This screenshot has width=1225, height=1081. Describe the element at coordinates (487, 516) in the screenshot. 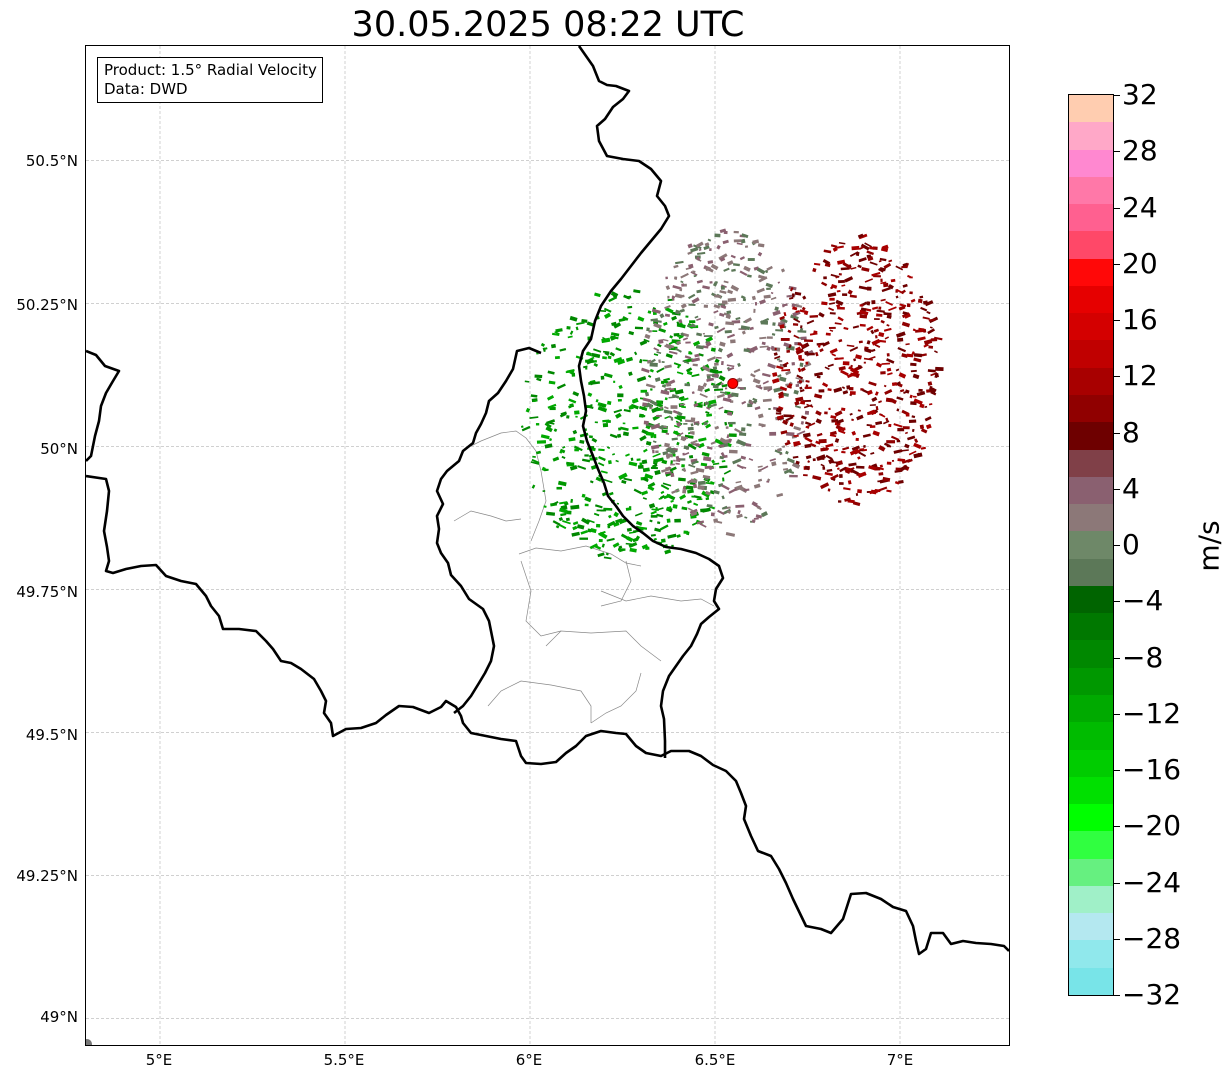

I see `admin-boundary-line` at that location.